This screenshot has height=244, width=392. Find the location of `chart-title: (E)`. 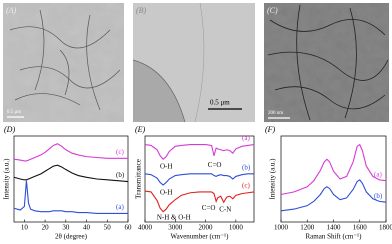

chart-title: (E) is located at coordinates (140, 129).